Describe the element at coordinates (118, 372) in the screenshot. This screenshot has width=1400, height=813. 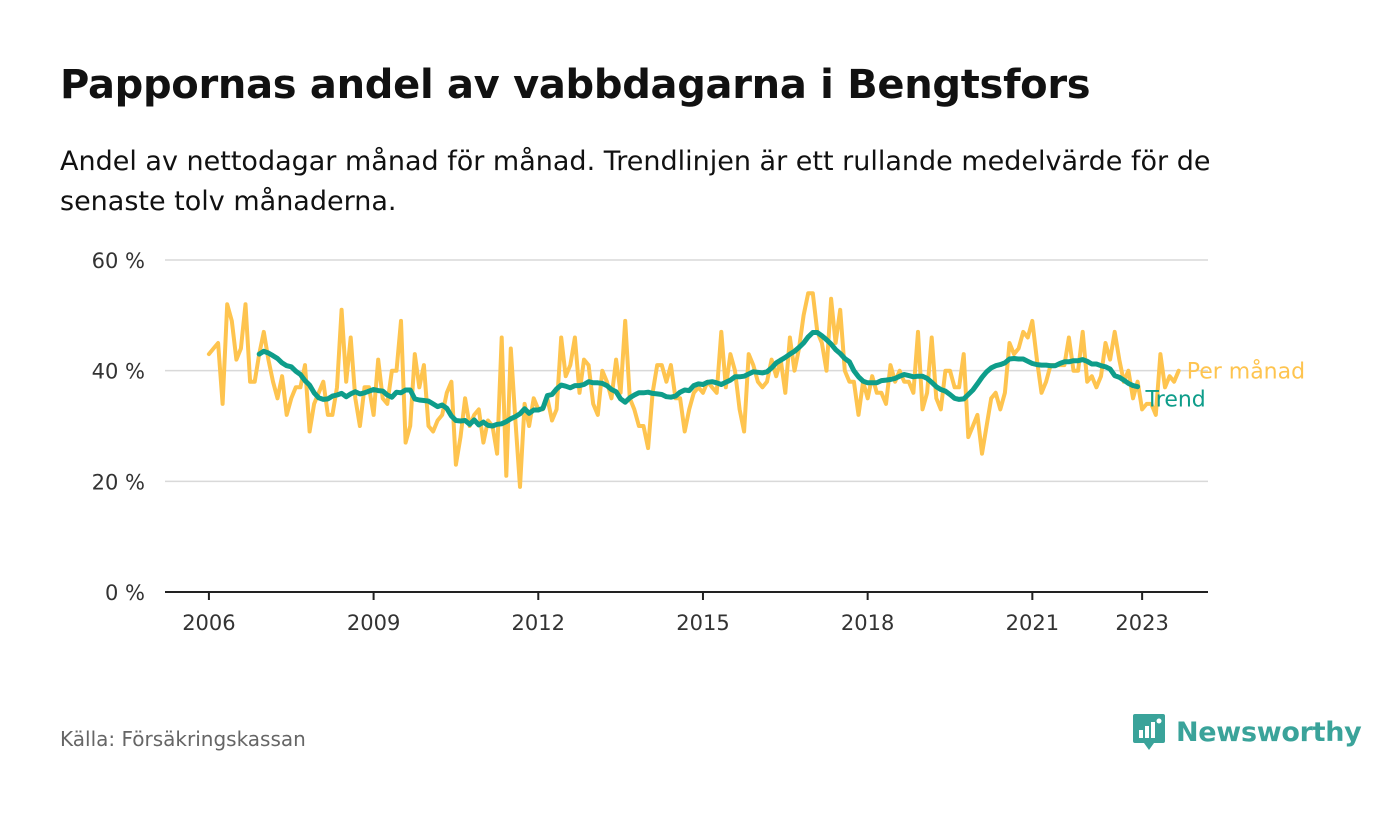
I see `y-tick-label: 40 %` at that location.